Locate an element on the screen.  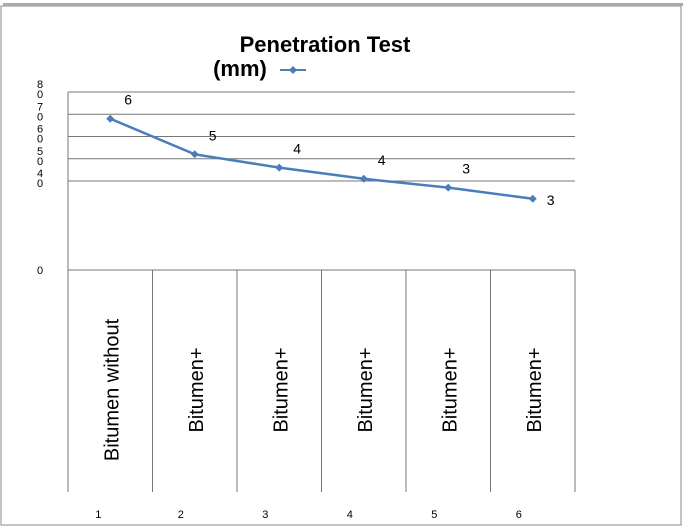
data-label: 5 is located at coordinates (213, 135).